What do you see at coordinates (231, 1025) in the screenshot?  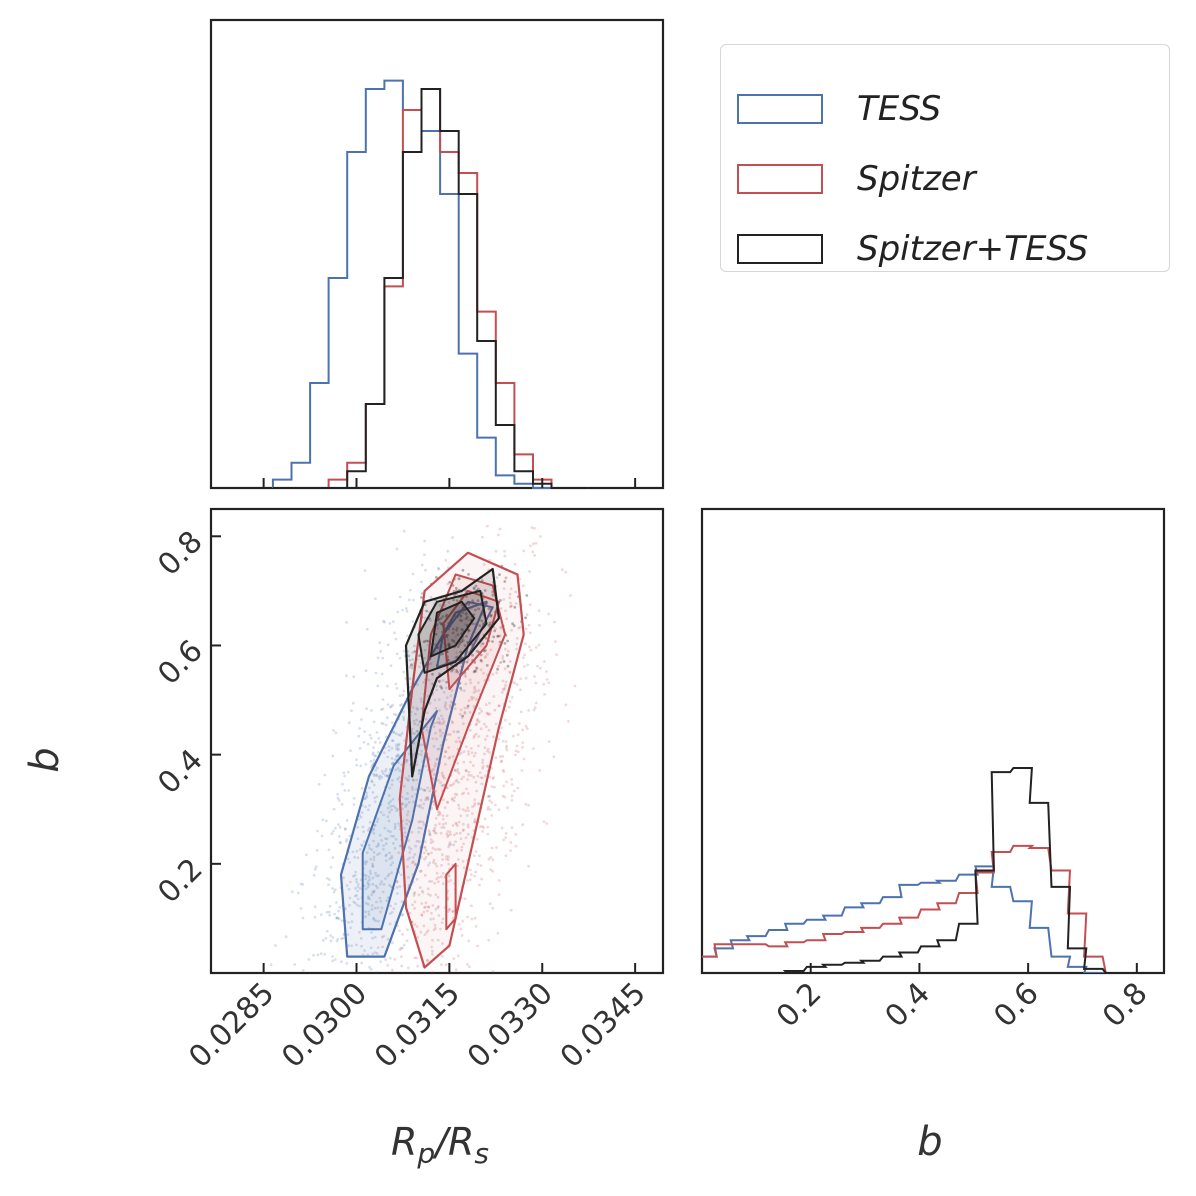 I see `x-tick-label-joint: 0.0285` at bounding box center [231, 1025].